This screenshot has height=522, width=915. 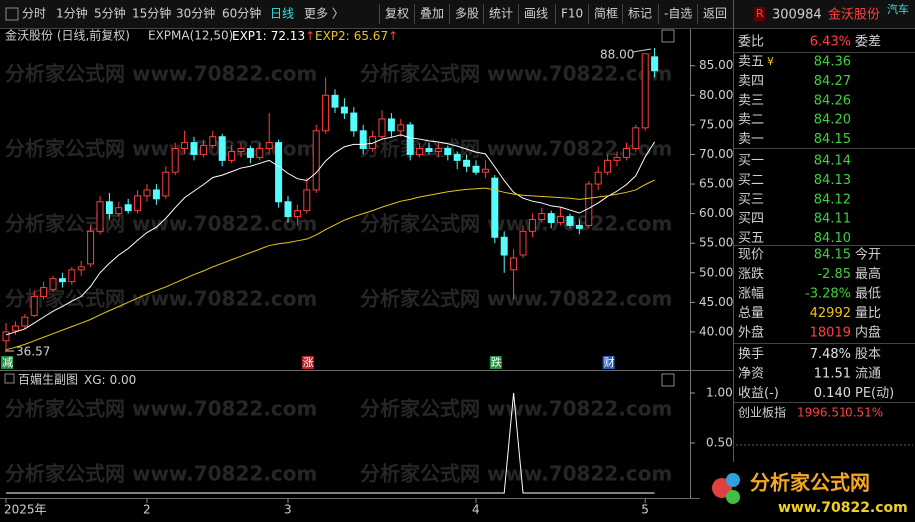 I want to click on period-tab: 日线, so click(x=282, y=14).